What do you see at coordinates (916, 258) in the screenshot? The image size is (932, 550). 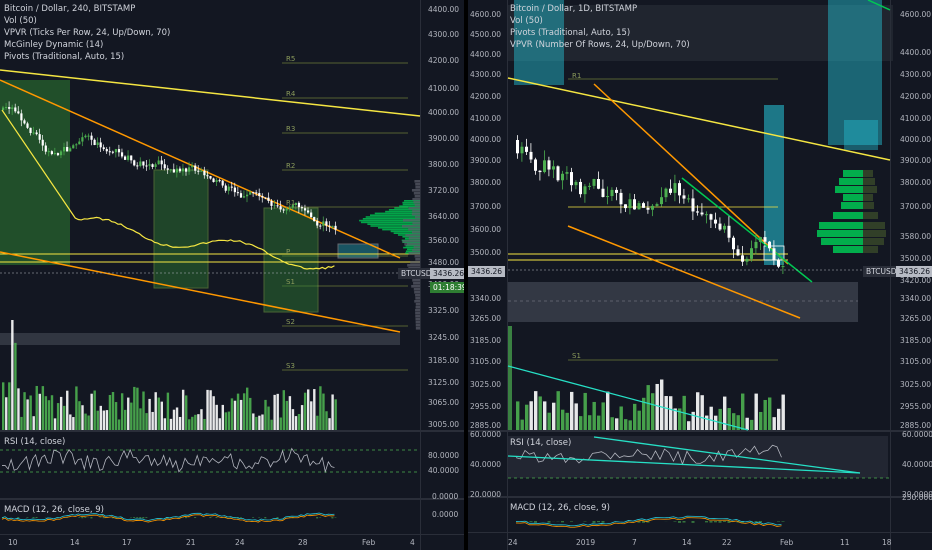 I see `price-axis-label: 3500.00` at bounding box center [916, 258].